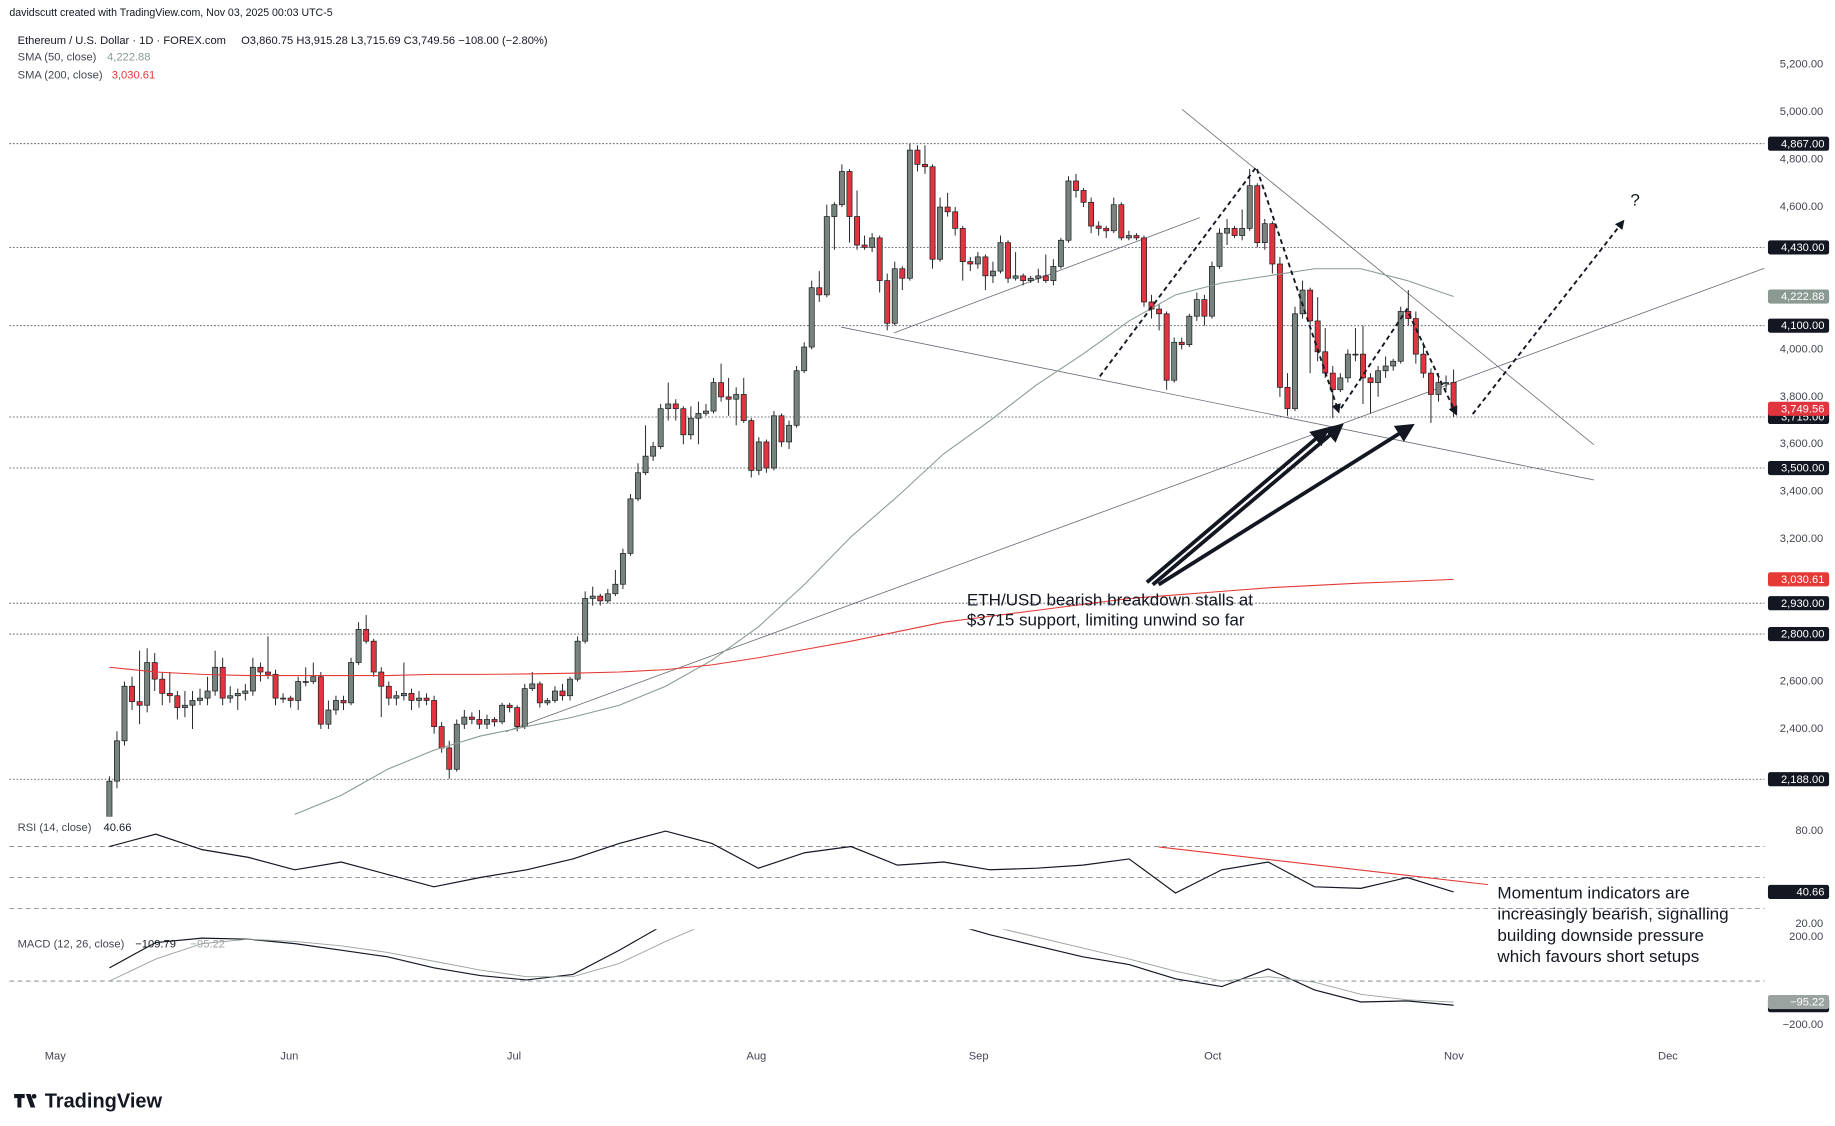 This screenshot has height=1126, width=1835. Describe the element at coordinates (1802, 326) in the screenshot. I see `price-label: 4,100.00` at that location.